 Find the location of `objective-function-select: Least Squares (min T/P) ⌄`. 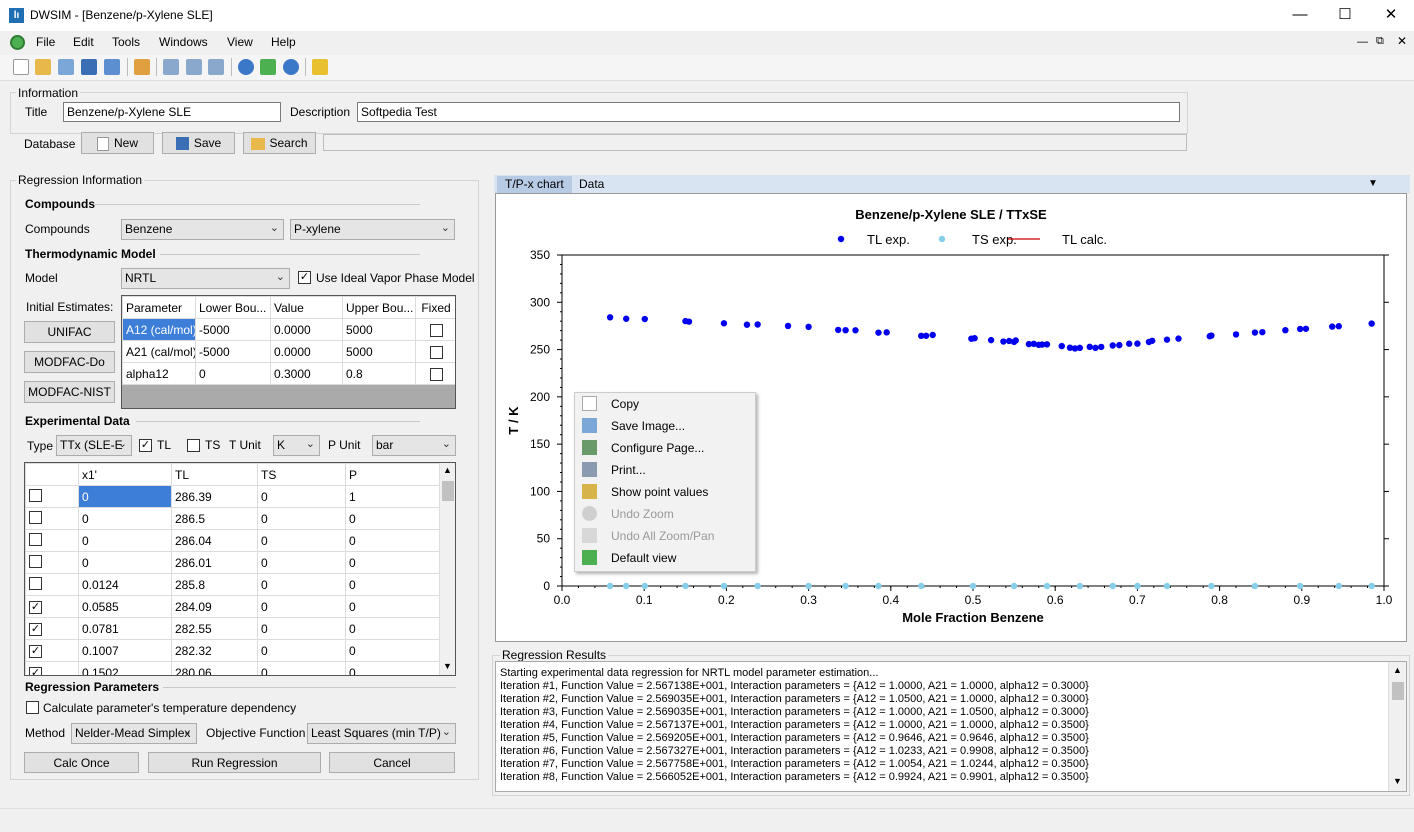

objective-function-select: Least Squares (min T/P) ⌄ is located at coordinates (381, 733).